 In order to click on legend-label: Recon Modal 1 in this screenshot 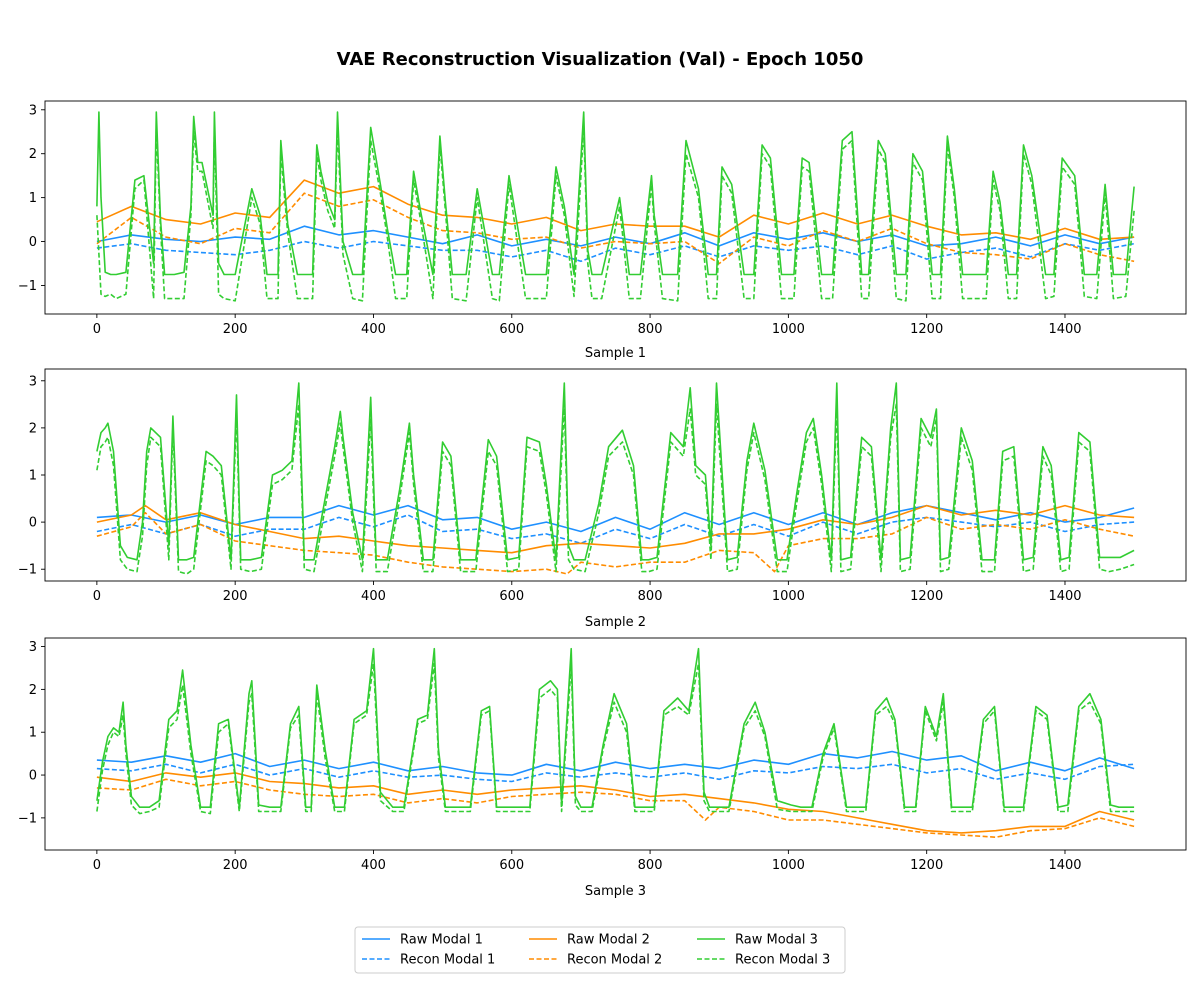, I will do `click(447, 960)`.